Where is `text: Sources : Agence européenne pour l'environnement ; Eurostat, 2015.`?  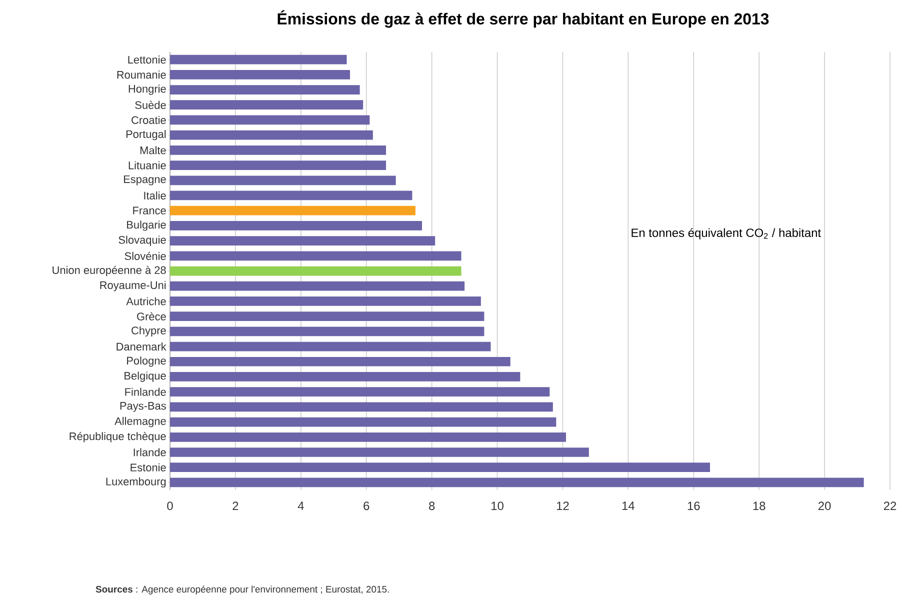
text: Sources : Agence européenne pour l'environnement ; Eurostat, 2015. is located at coordinates (242, 590).